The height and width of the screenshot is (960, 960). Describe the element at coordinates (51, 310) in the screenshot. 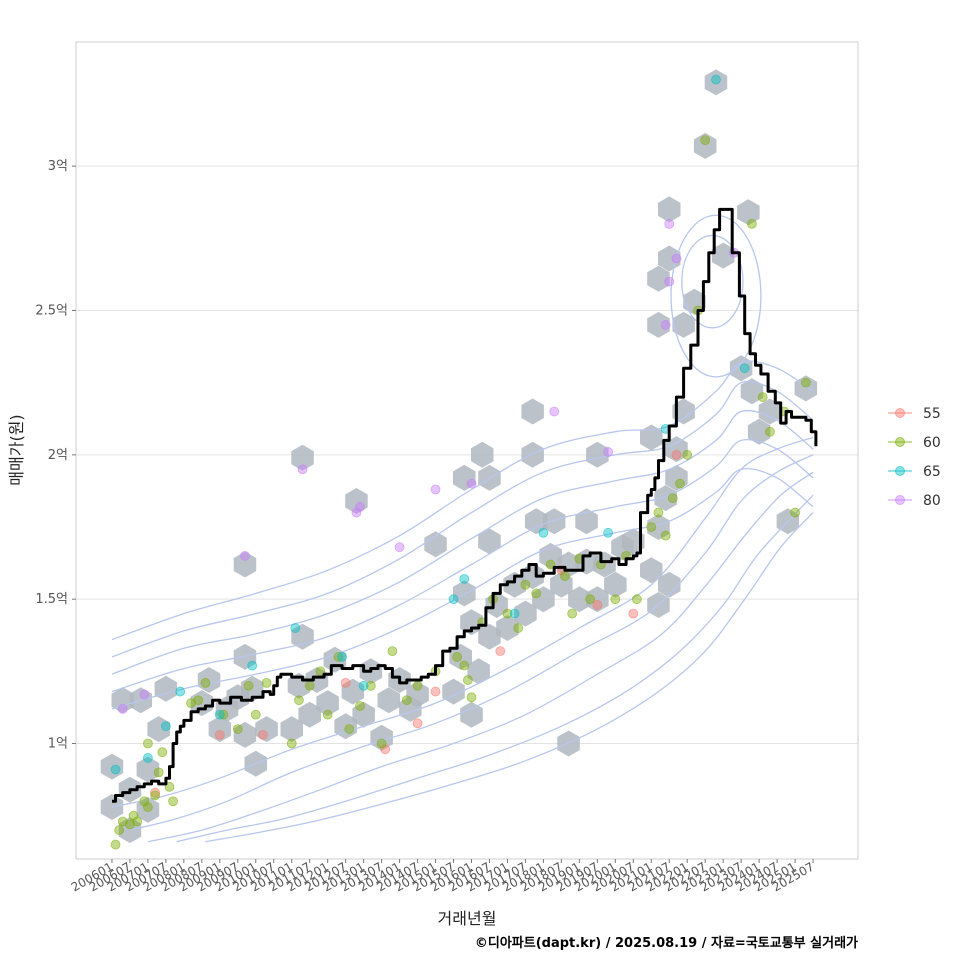

I see `y-tick-label: 2.5억` at that location.